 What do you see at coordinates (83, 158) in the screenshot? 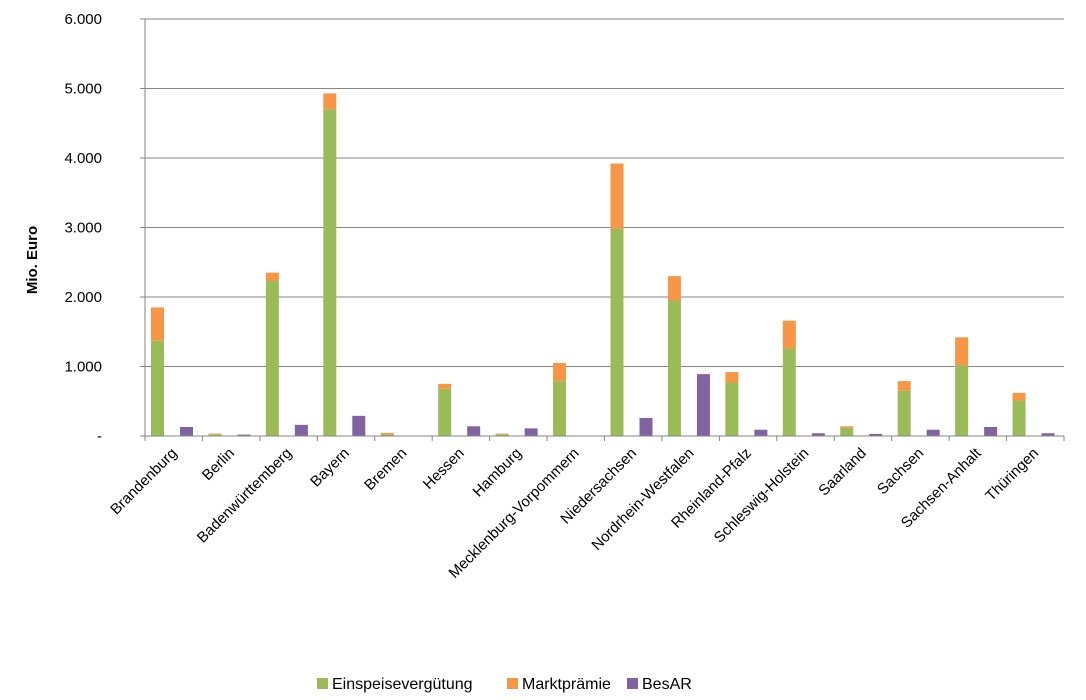
I see `y-tick-label: 4.000` at bounding box center [83, 158].